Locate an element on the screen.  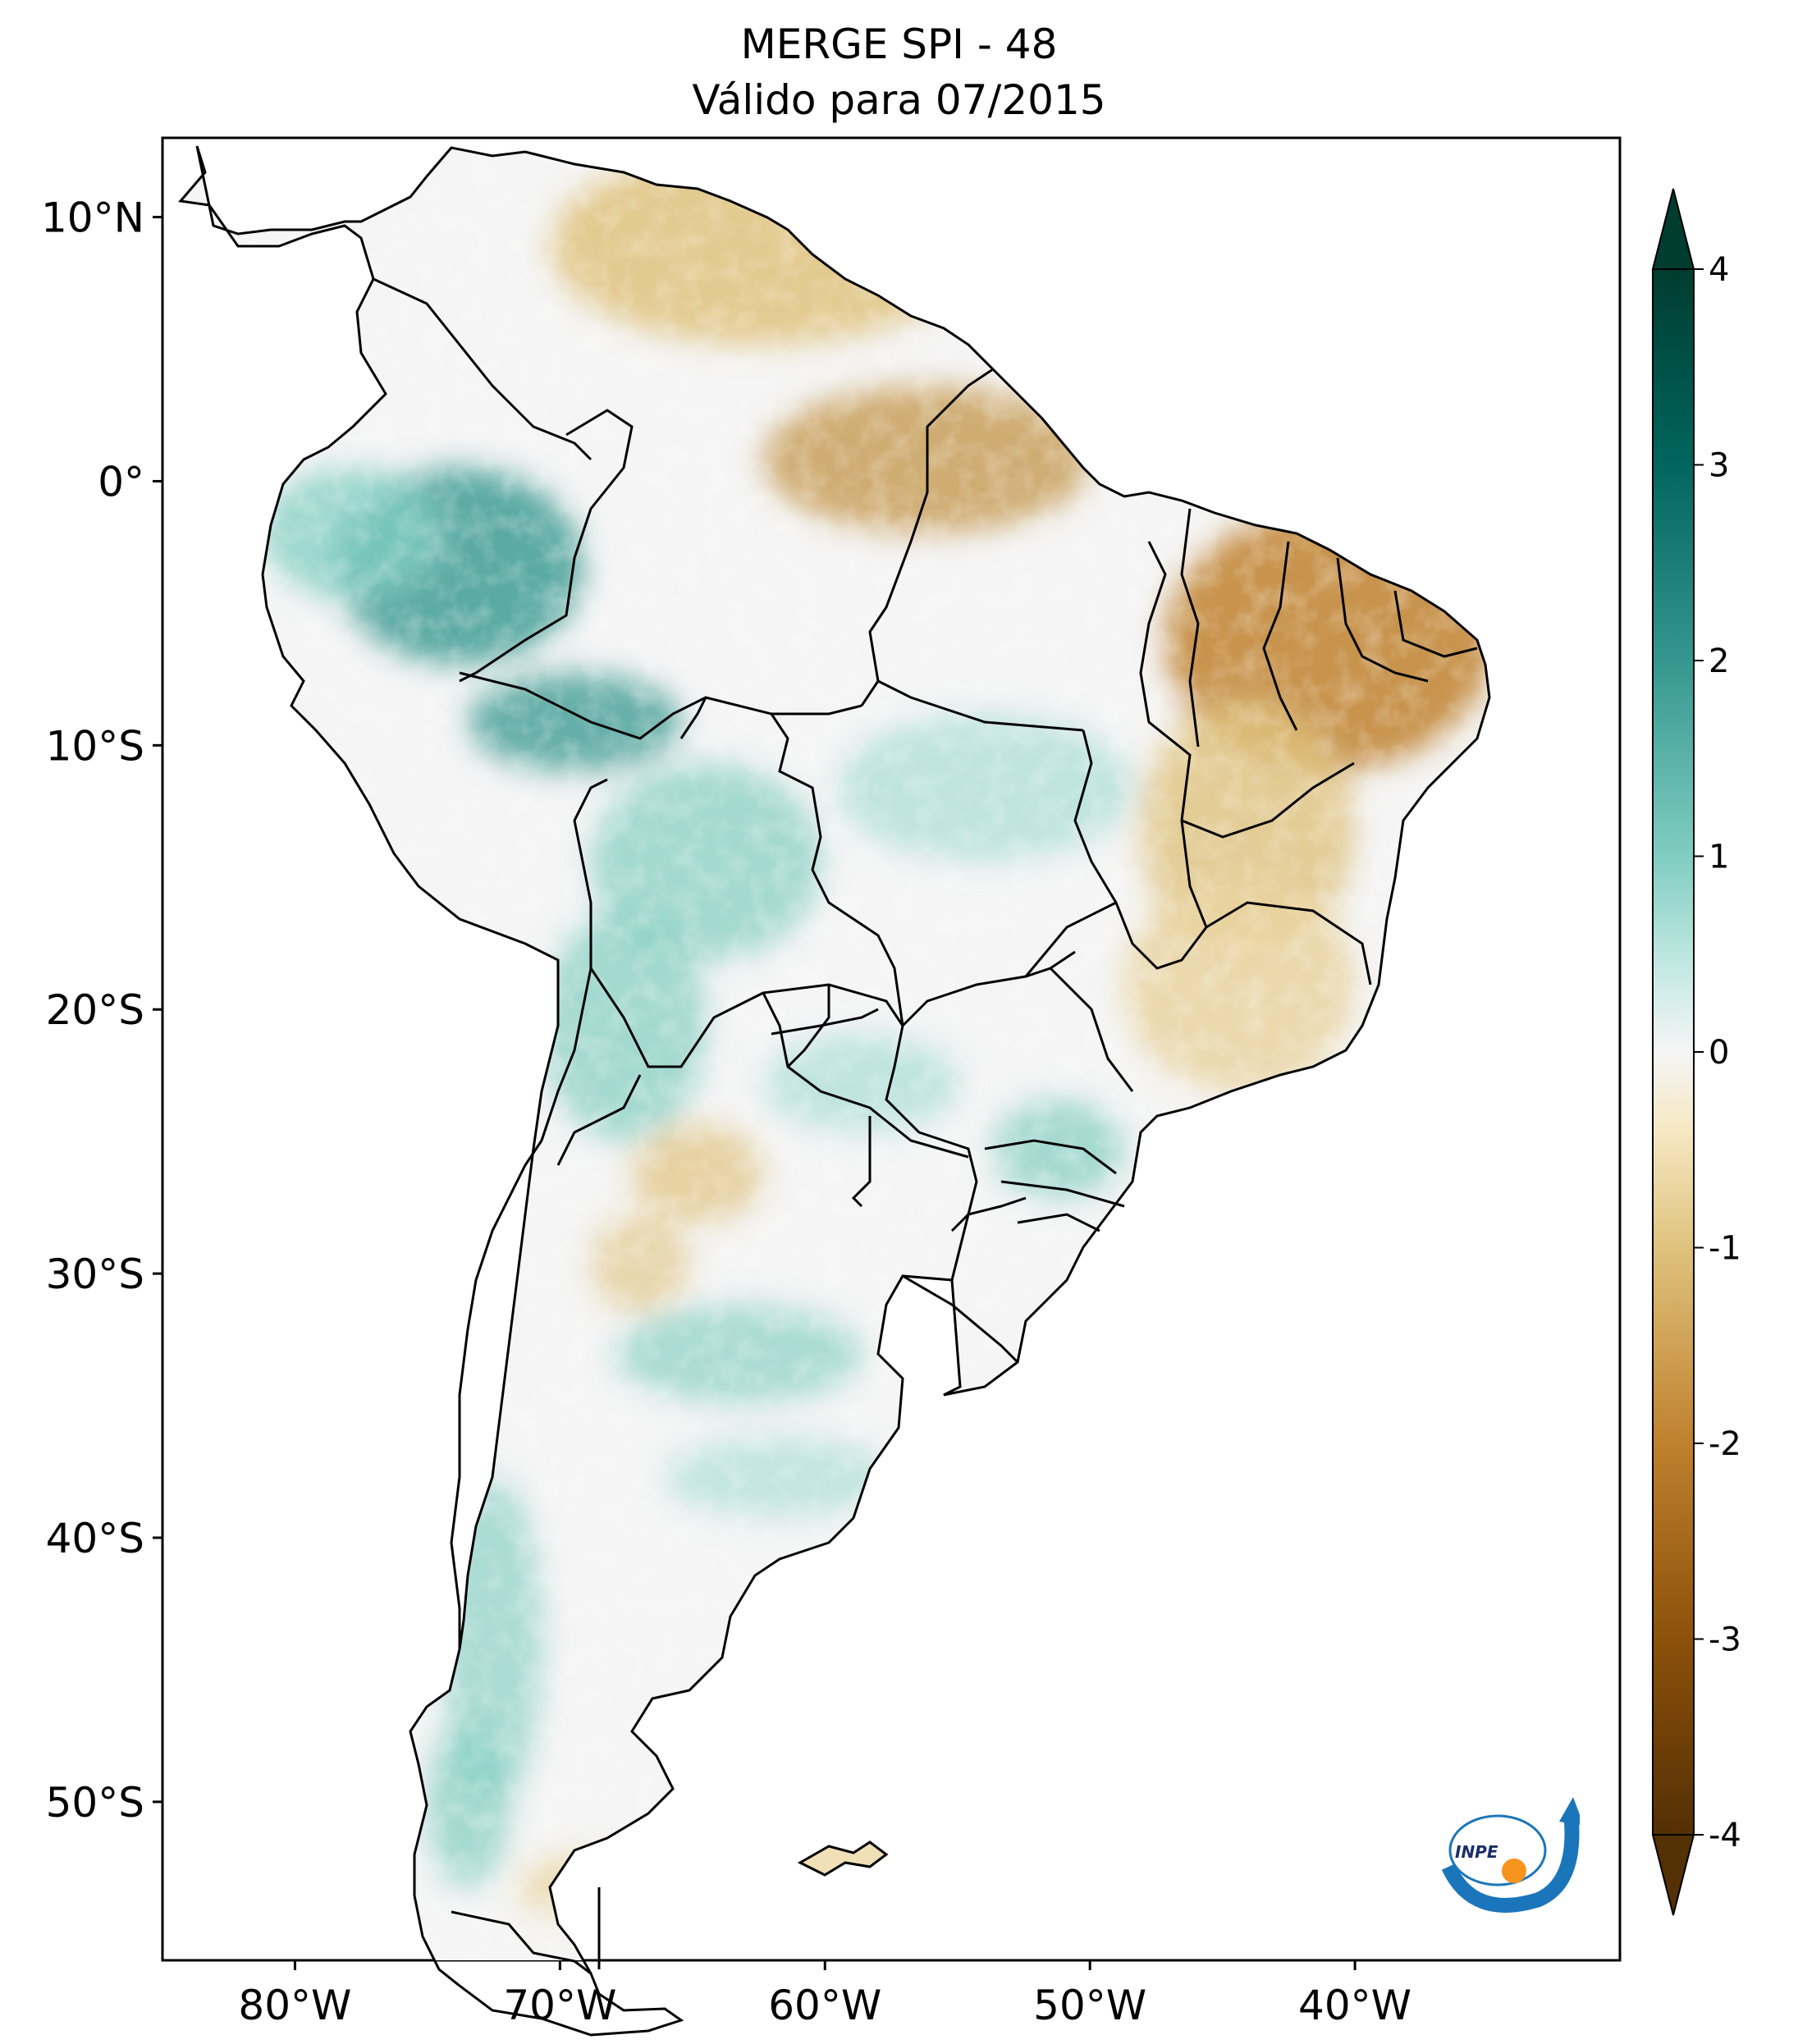
map-title: MERGE SPI - 48 is located at coordinates (899, 44).